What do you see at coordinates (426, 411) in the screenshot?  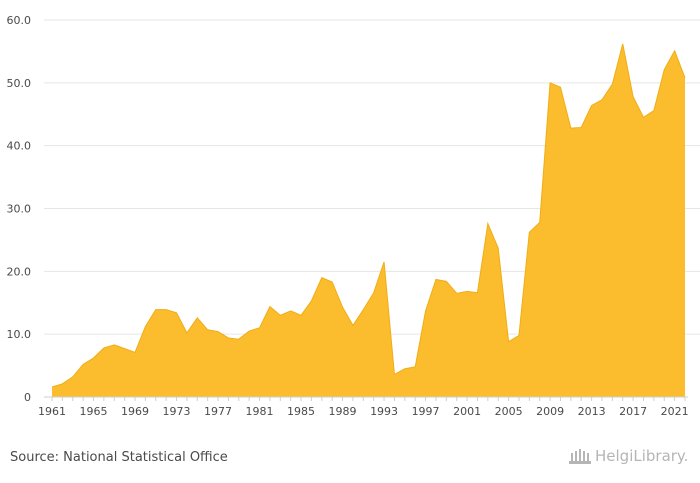 I see `x-tick-label: 1997` at bounding box center [426, 411].